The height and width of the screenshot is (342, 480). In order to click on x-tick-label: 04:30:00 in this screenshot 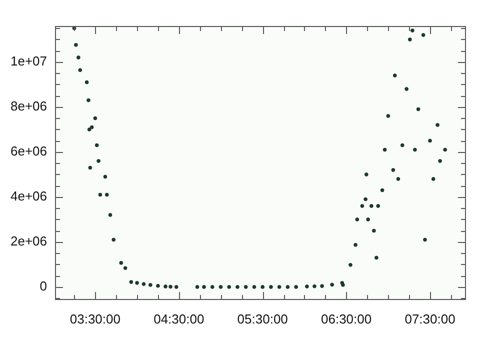, I will do `click(179, 318)`.